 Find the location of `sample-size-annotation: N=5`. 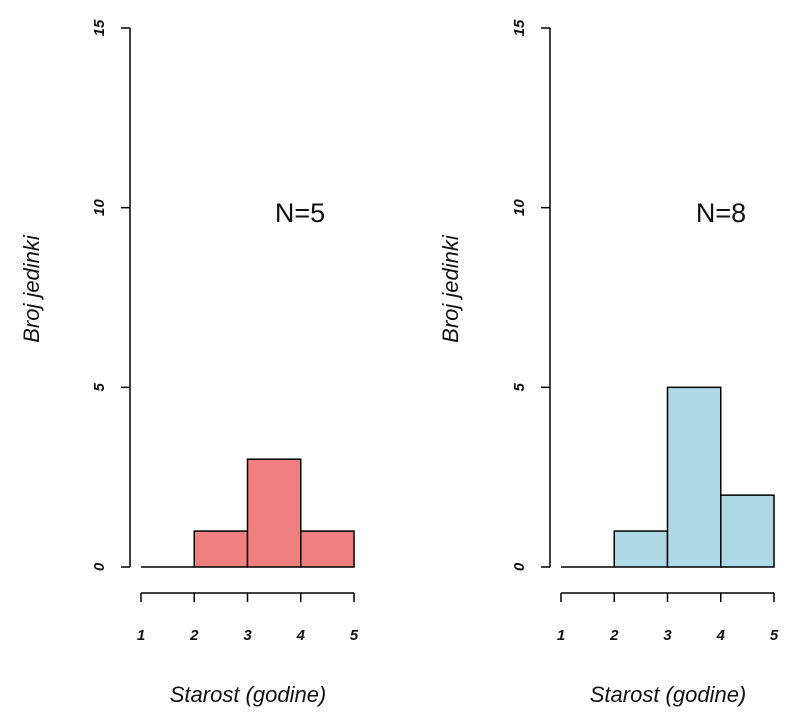

sample-size-annotation: N=5 is located at coordinates (300, 213).